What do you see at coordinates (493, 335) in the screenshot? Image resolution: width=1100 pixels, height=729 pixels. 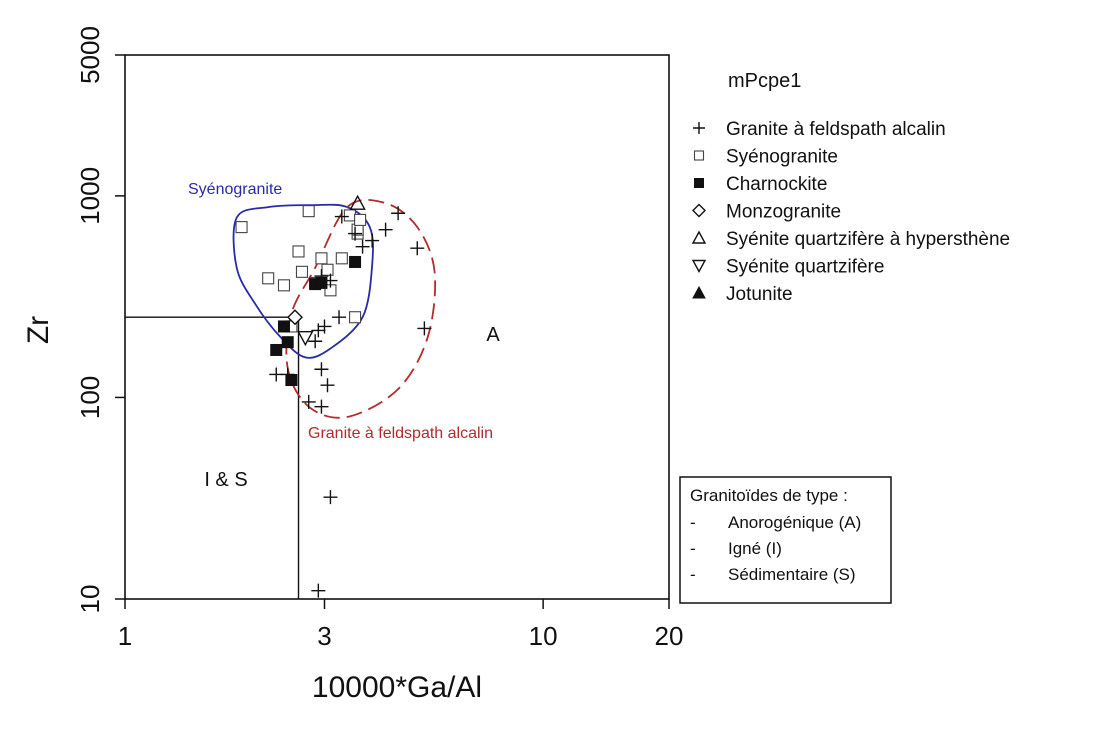 I see `region-label-a: A` at bounding box center [493, 335].